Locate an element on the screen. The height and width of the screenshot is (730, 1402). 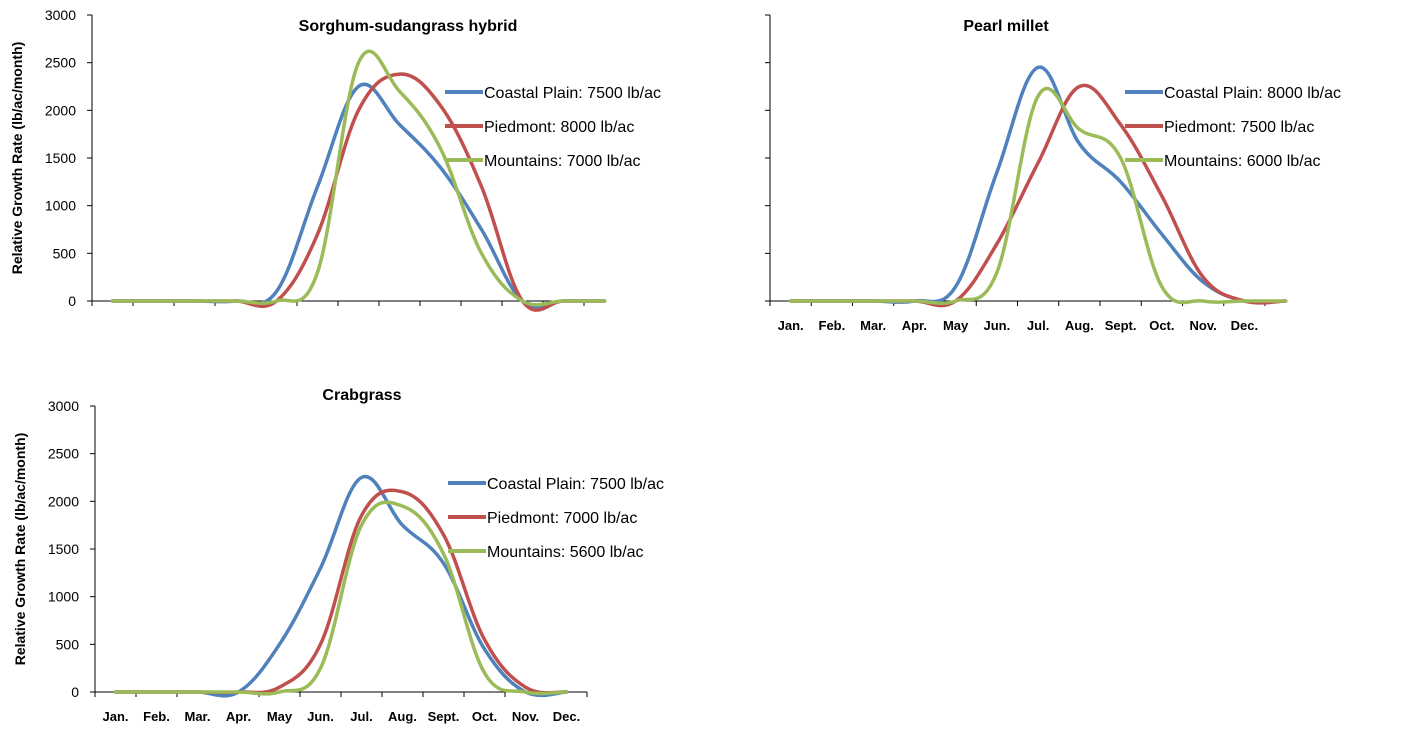
legend-label: Coastal Plain: 8000 lb/ac is located at coordinates (1252, 93).